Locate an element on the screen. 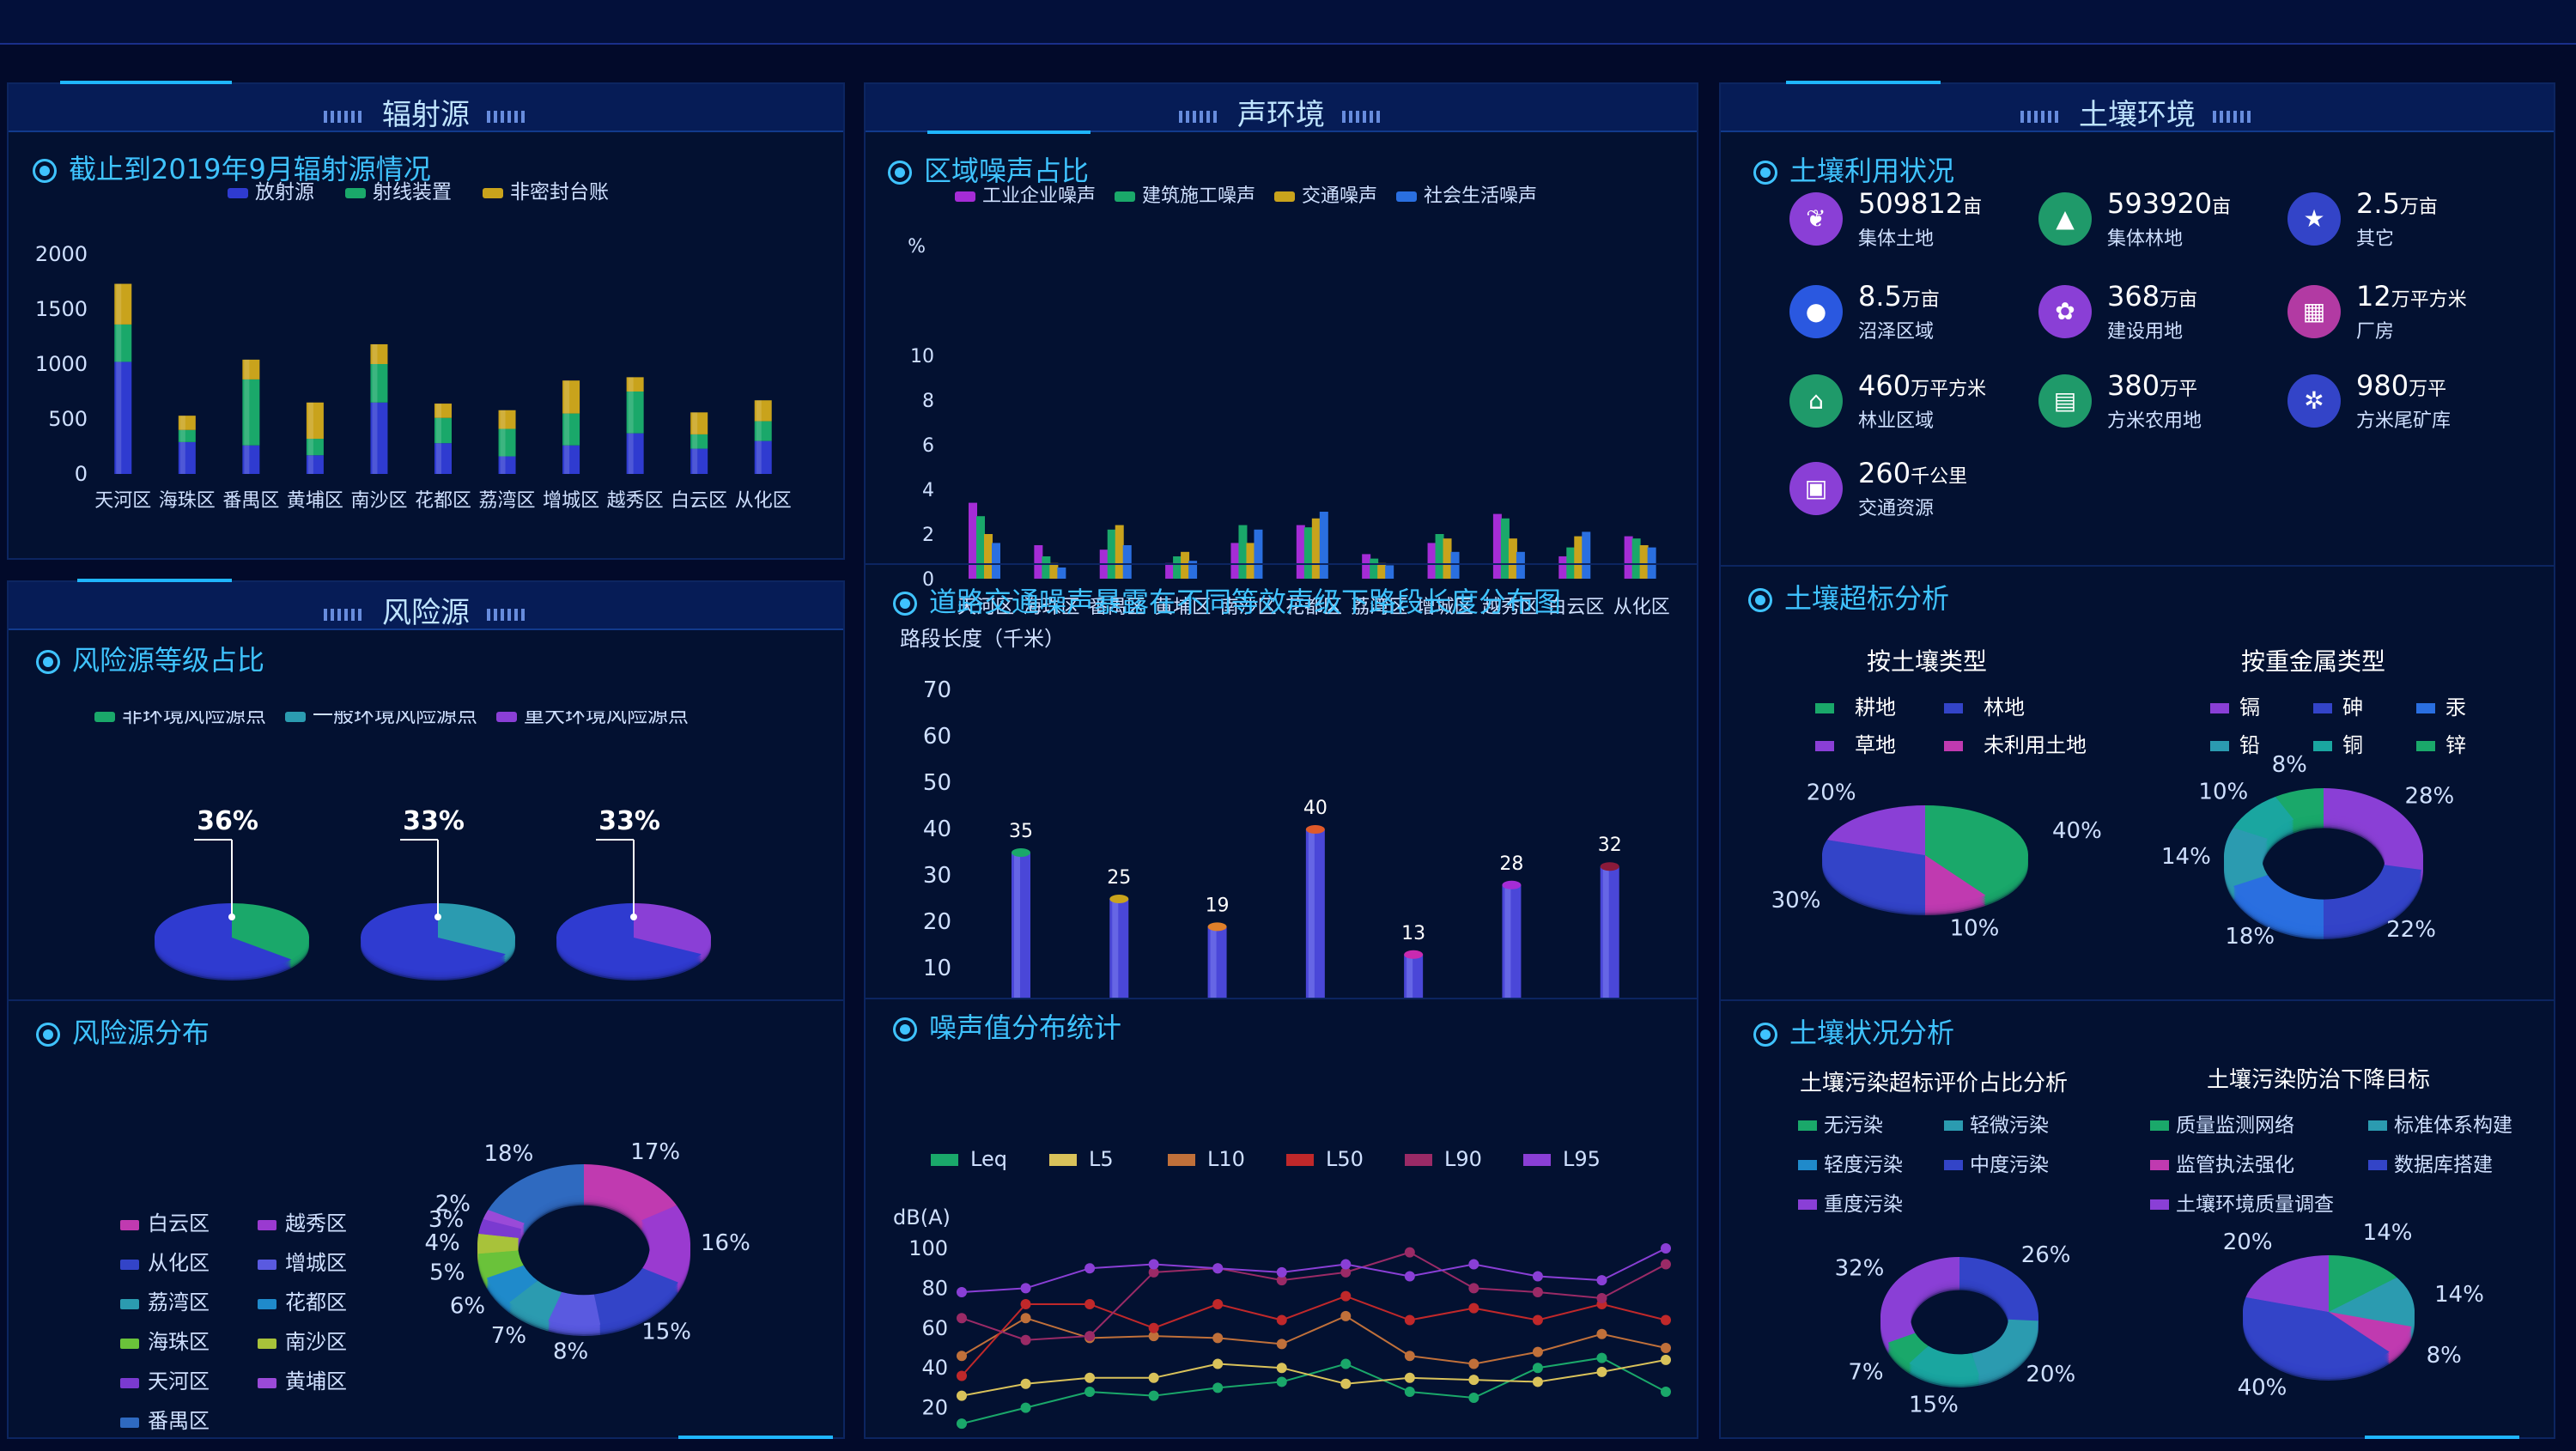  x-tick-label: 天河区 is located at coordinates (123, 501).